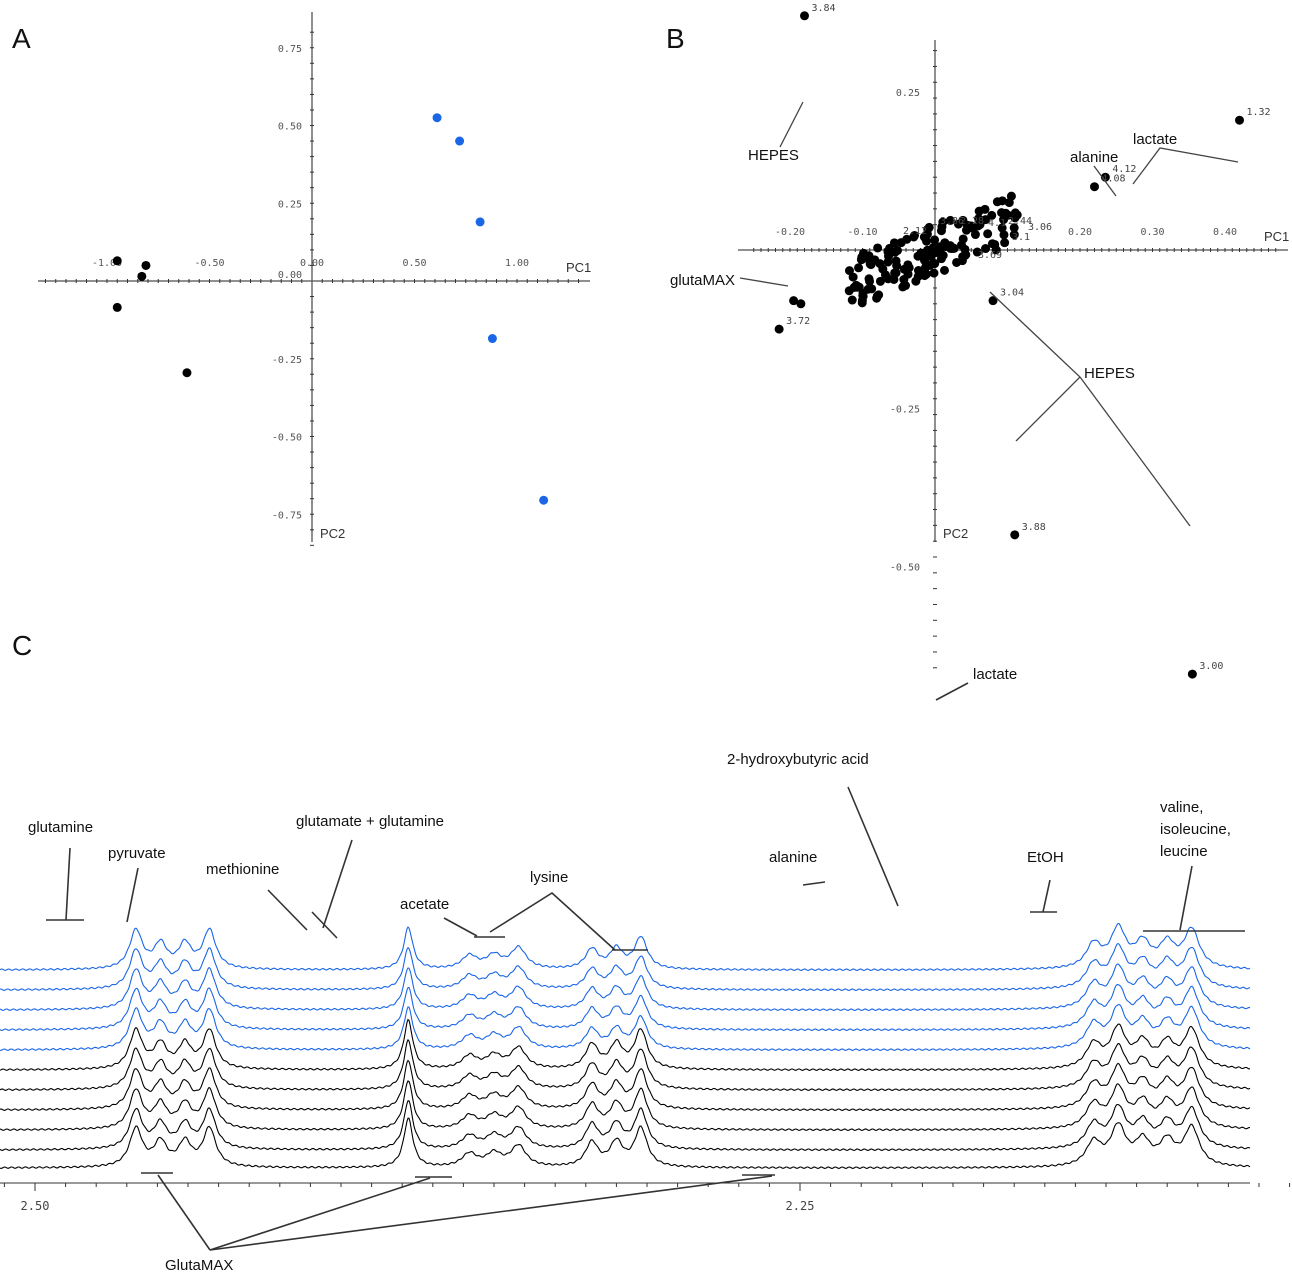 This screenshot has height=1275, width=1292. I want to click on panel-b-annotation-lactate: lactate, so click(1155, 139).